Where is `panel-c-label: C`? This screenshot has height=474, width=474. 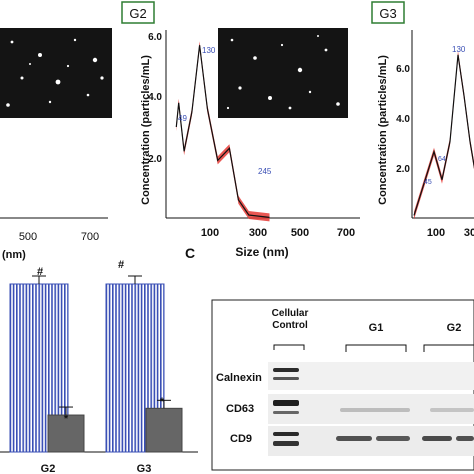 panel-c-label: C is located at coordinates (190, 253).